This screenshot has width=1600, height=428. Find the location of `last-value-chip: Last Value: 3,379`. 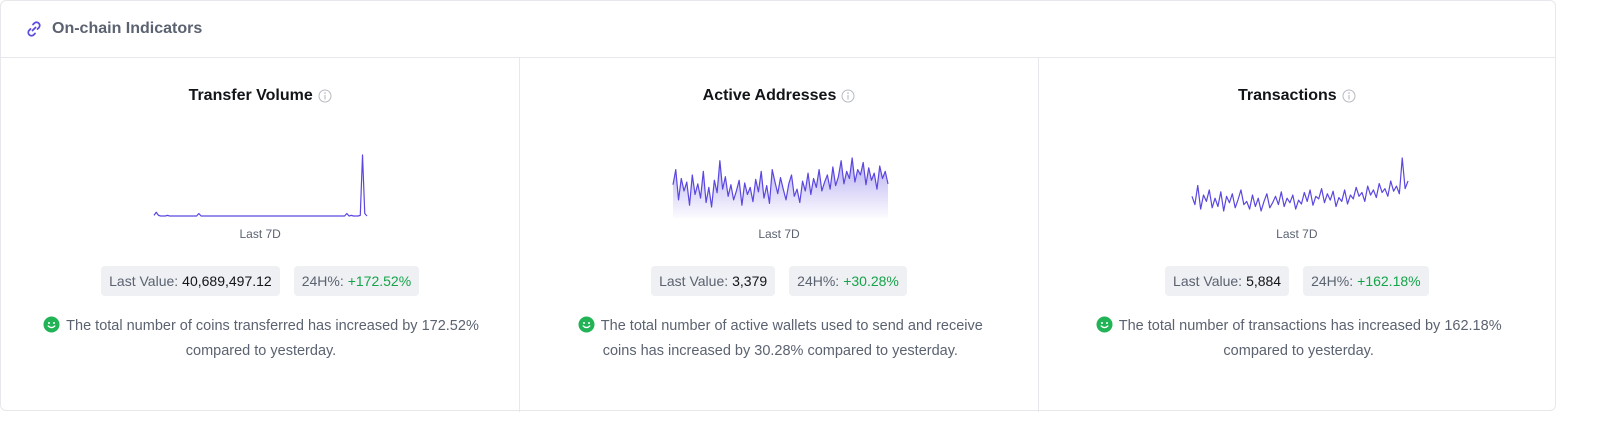

last-value-chip: Last Value: 3,379 is located at coordinates (713, 281).